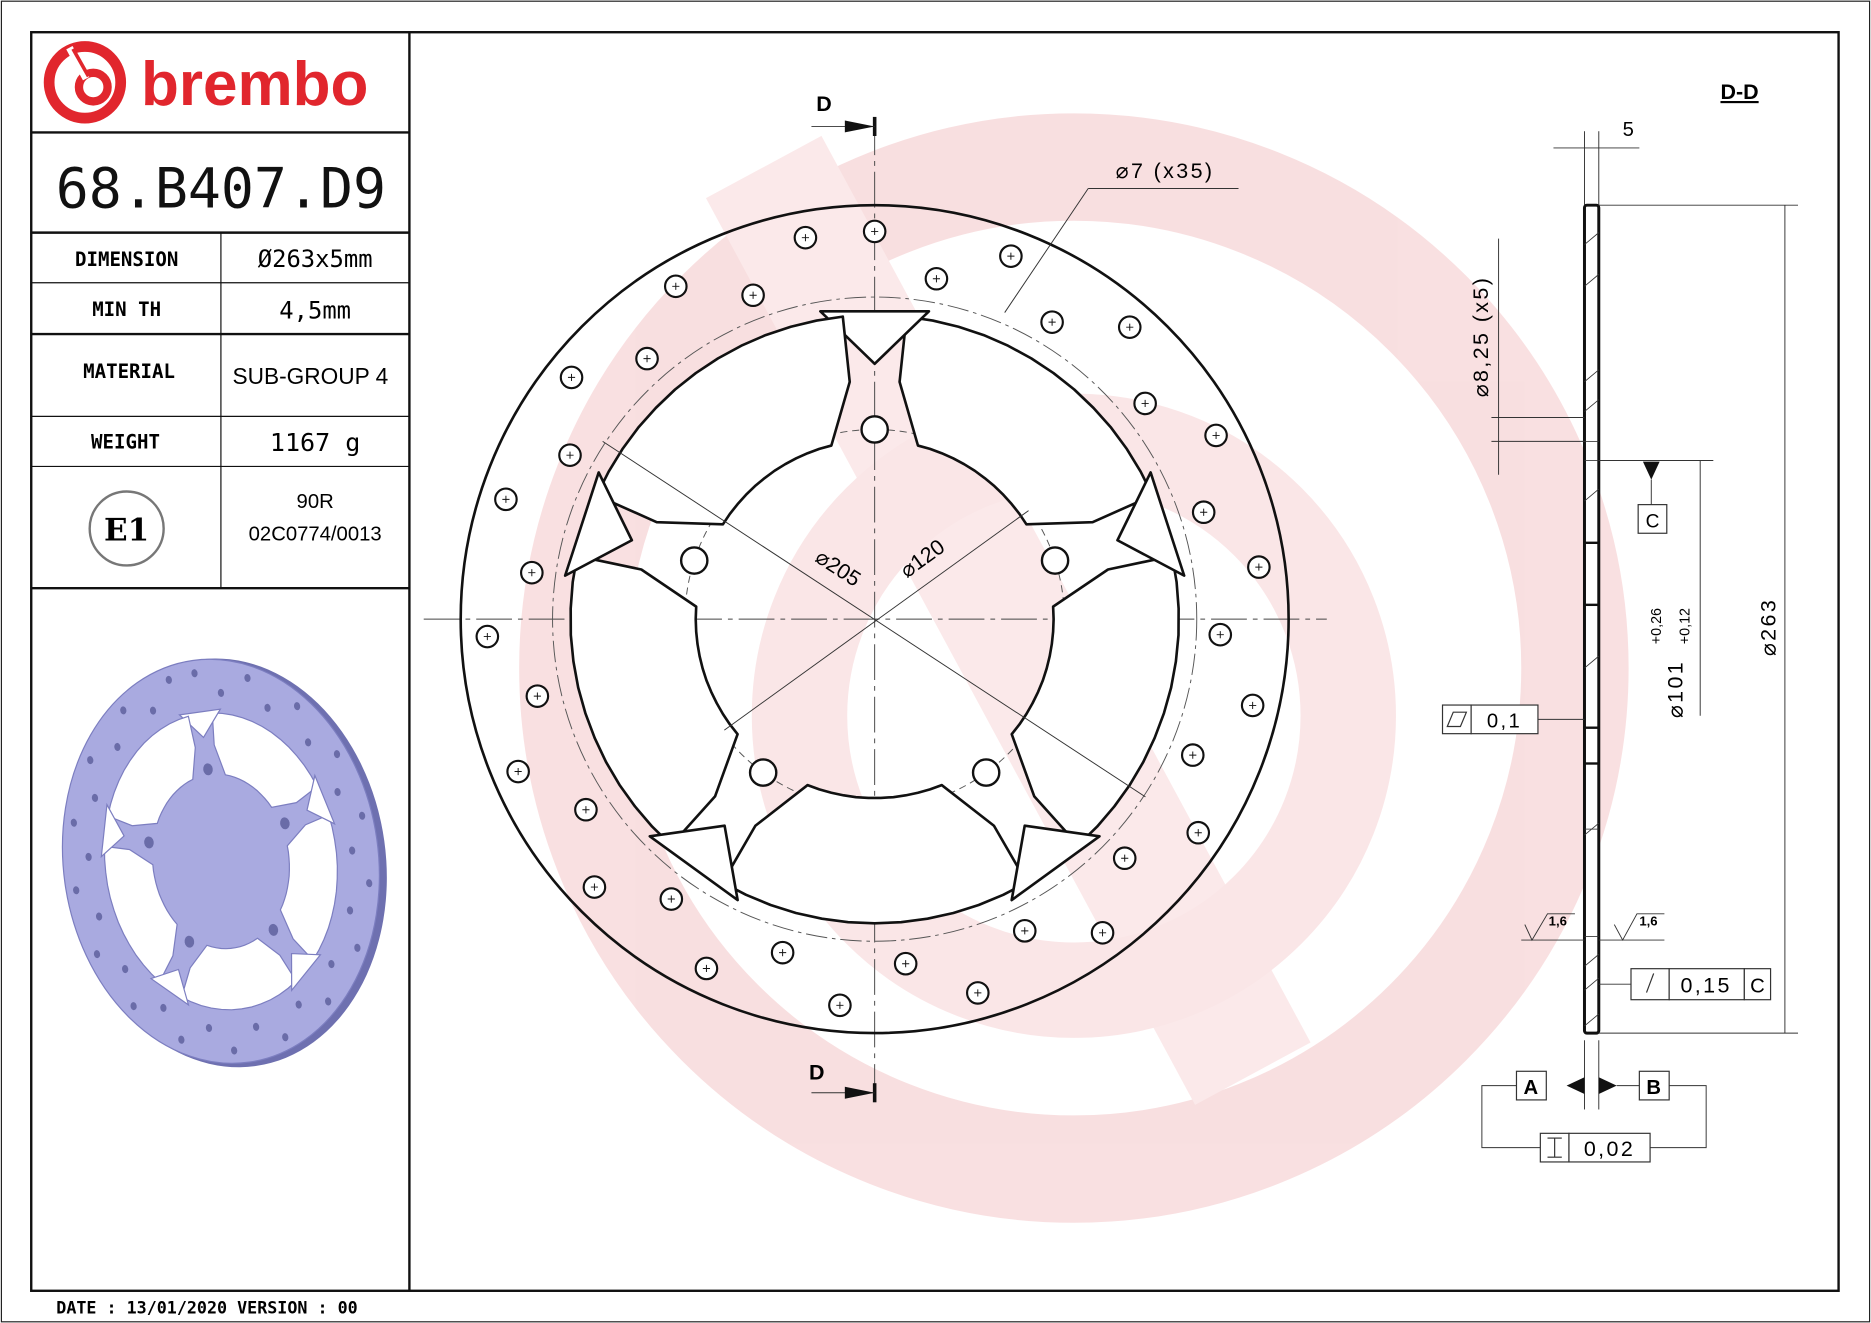 This screenshot has width=1871, height=1323. Describe the element at coordinates (125, 443) in the screenshot. I see `weight-label: WEIGHT` at that location.